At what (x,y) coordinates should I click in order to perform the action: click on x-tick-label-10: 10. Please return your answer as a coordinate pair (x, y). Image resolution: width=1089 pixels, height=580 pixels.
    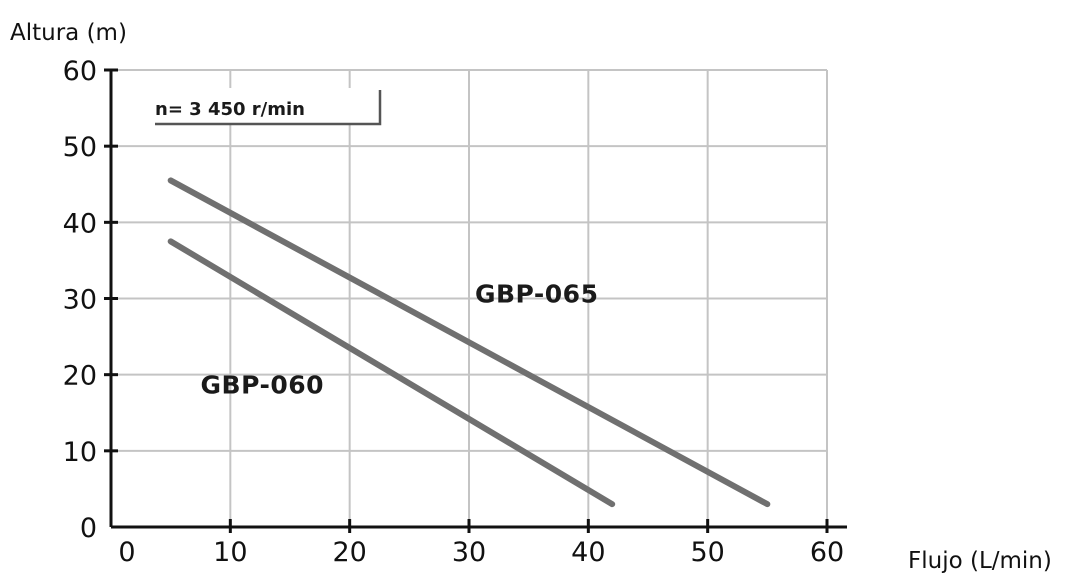
    Looking at the image, I should click on (230, 552).